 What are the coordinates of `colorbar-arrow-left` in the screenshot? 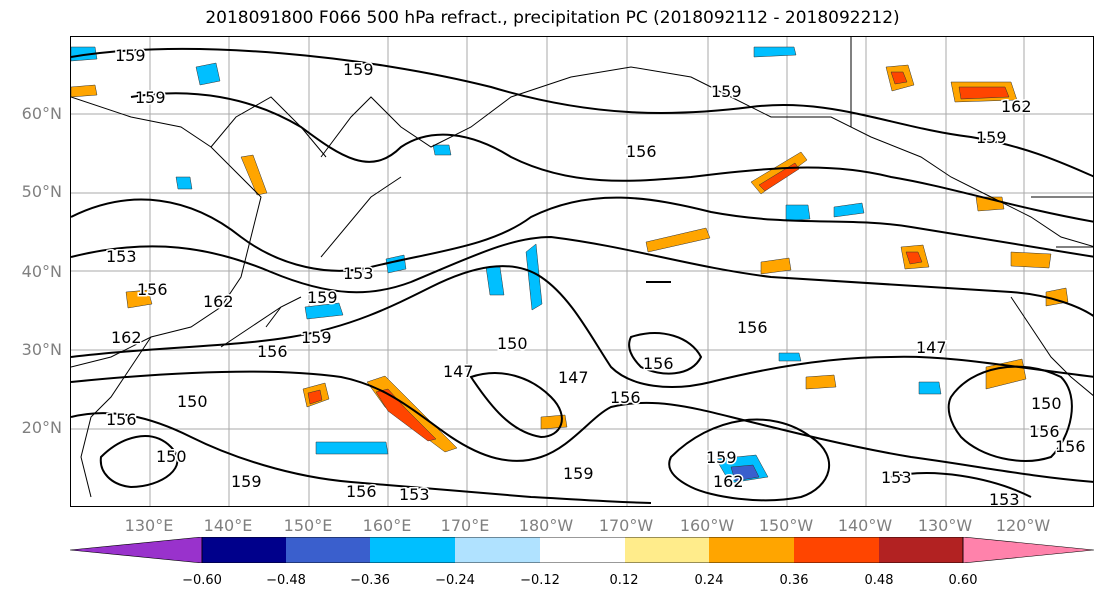 It's located at (136, 550).